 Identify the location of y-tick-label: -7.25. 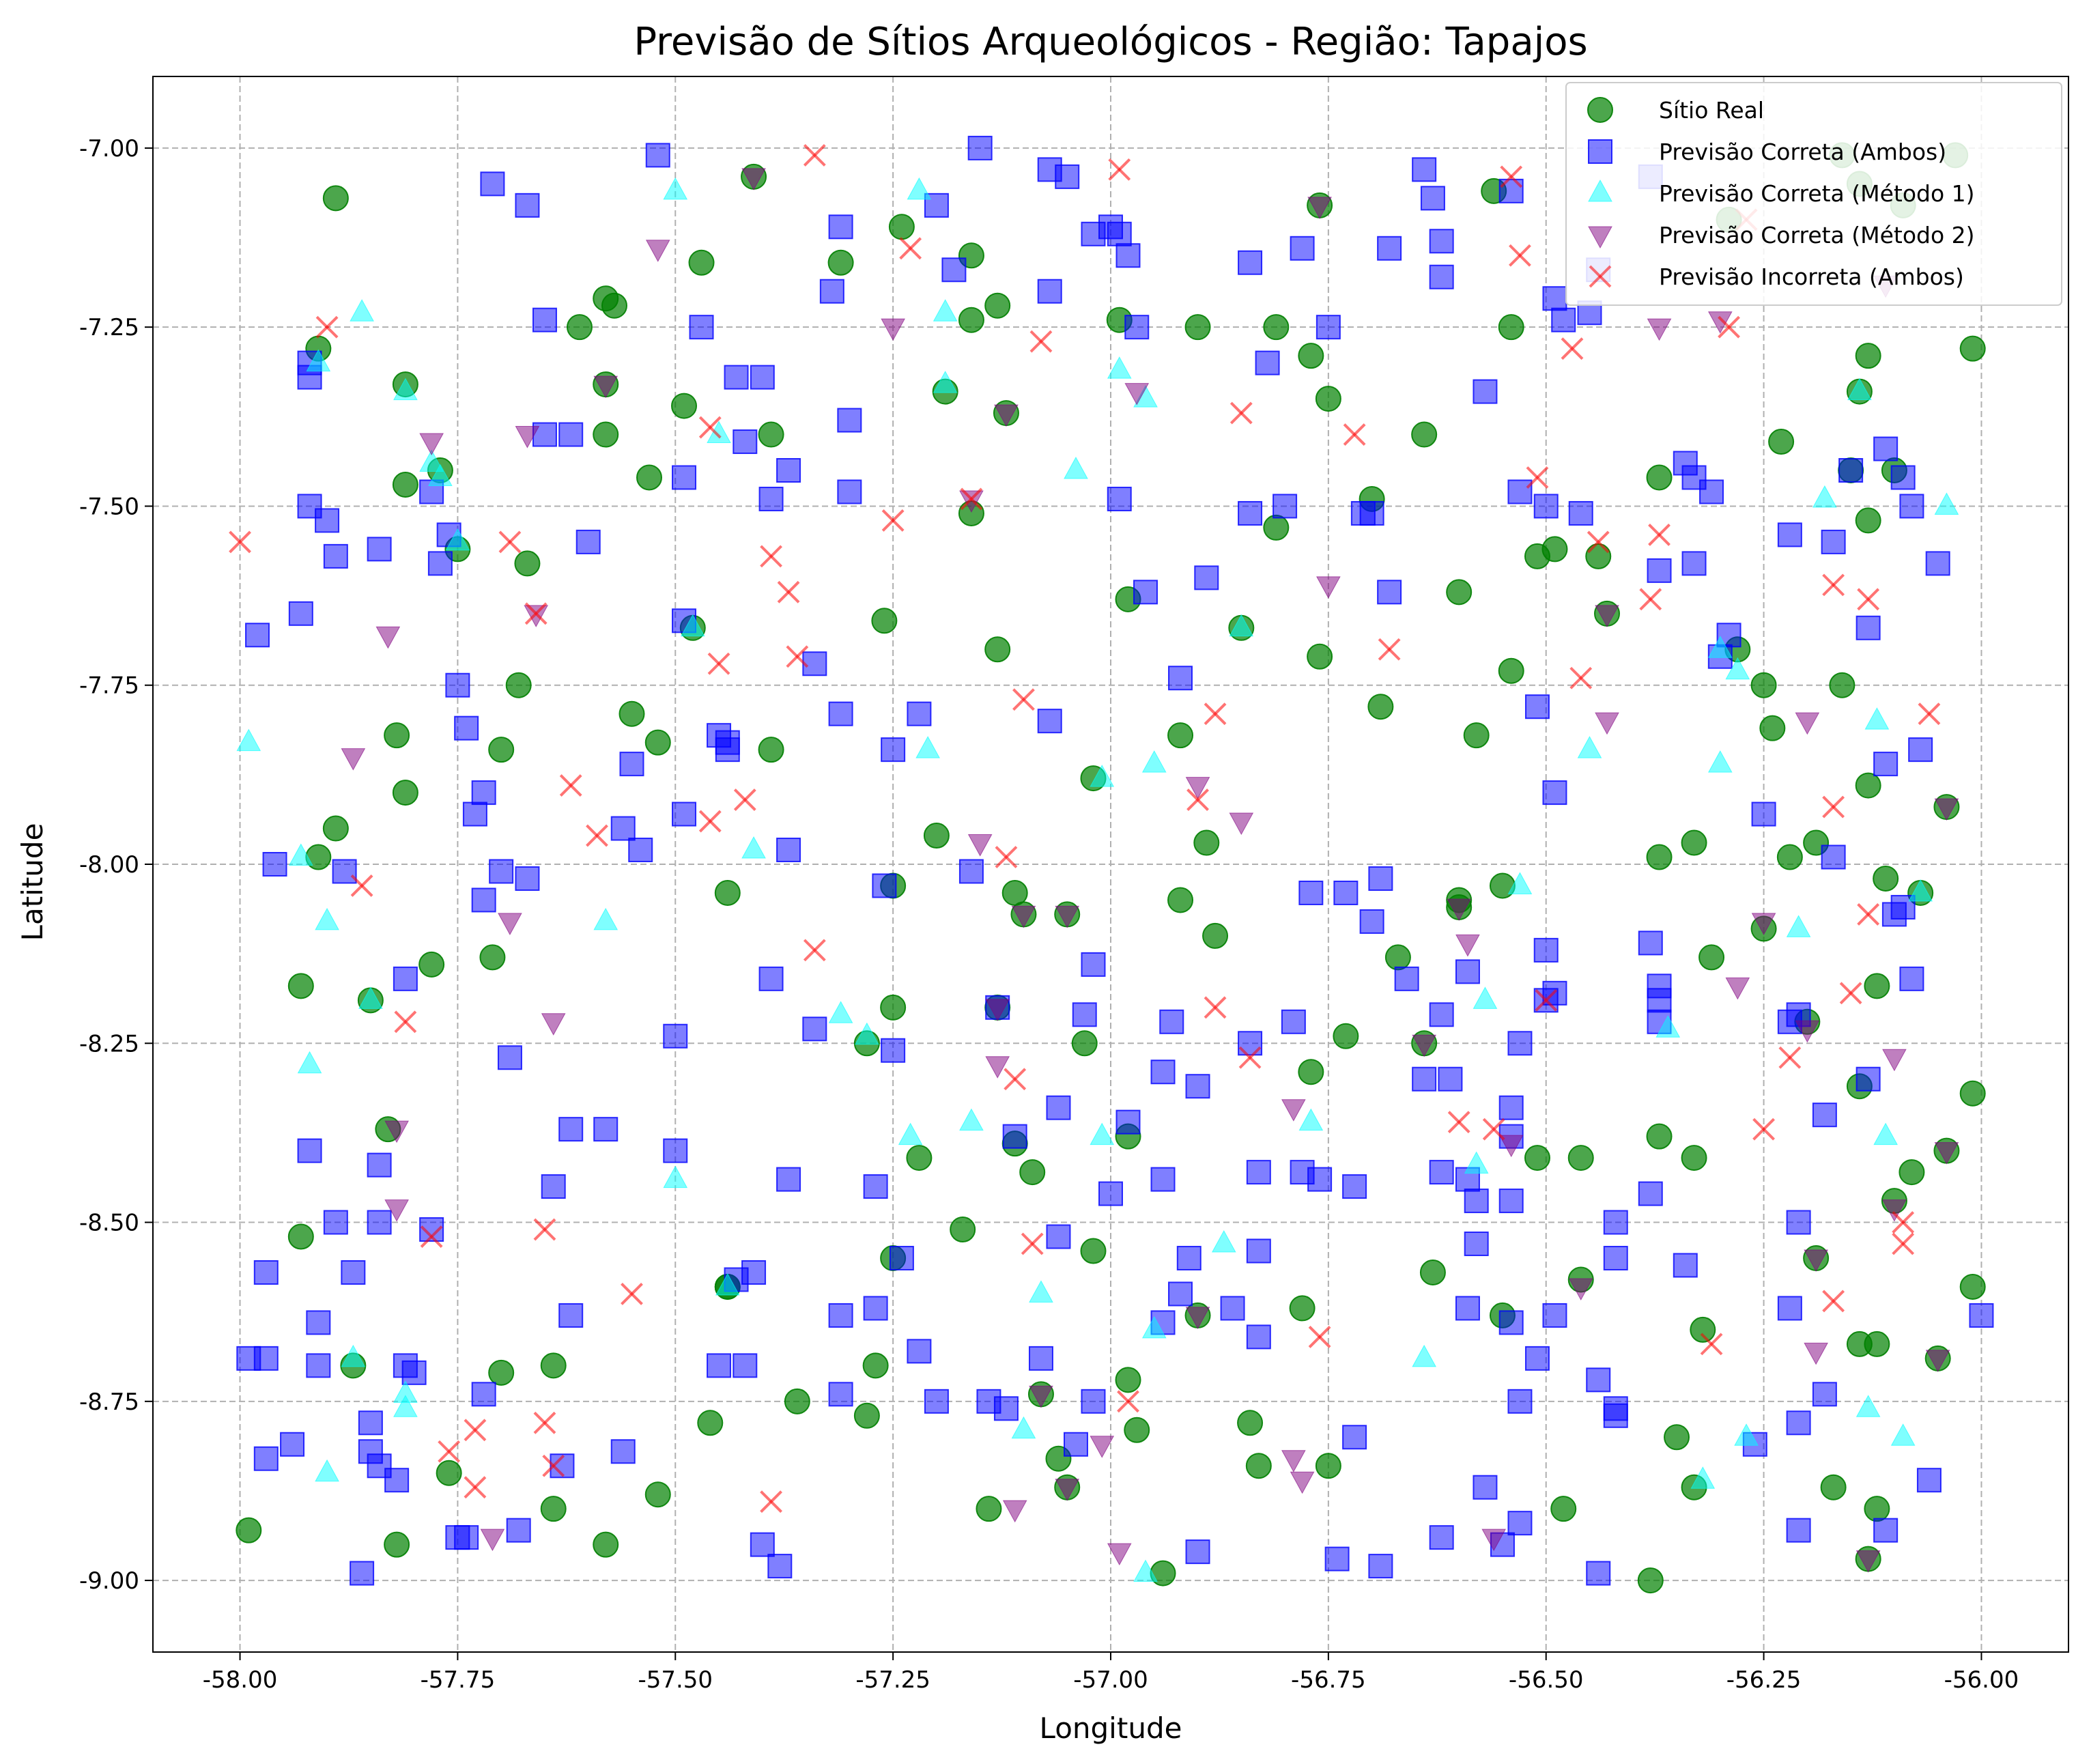
(109, 327).